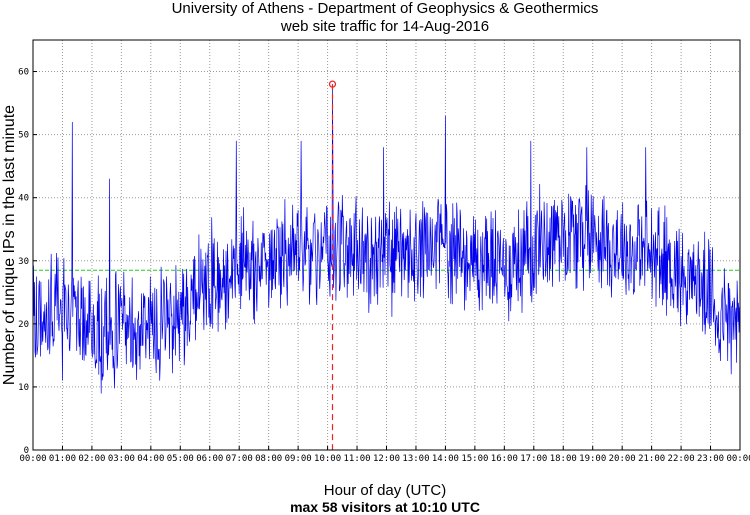  What do you see at coordinates (385, 490) in the screenshot?
I see `x-axis-label: Hour of day (UTC)` at bounding box center [385, 490].